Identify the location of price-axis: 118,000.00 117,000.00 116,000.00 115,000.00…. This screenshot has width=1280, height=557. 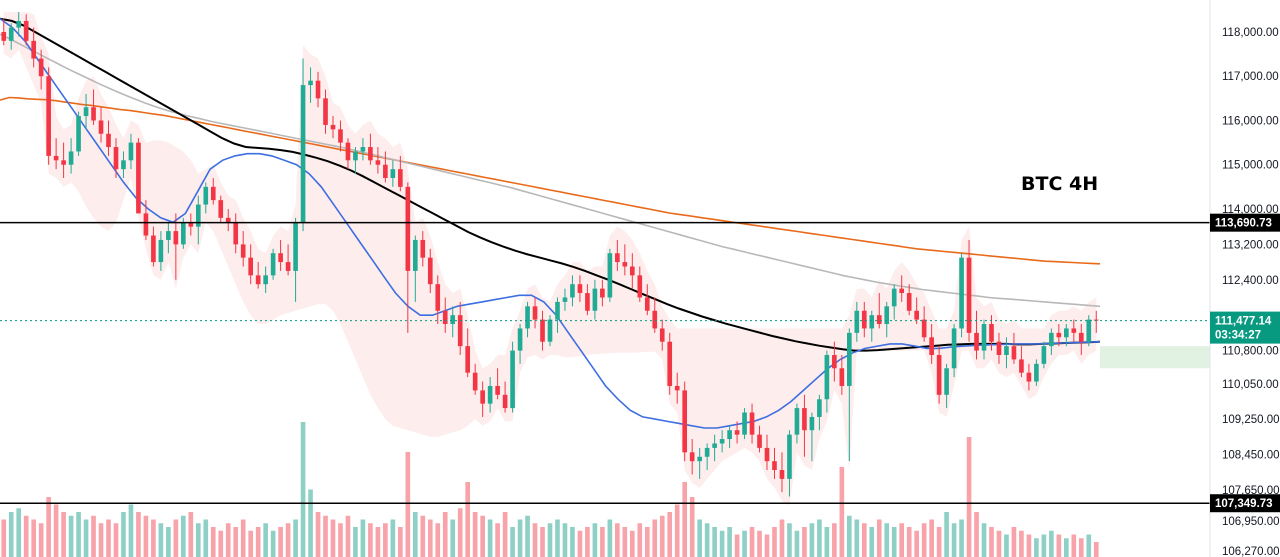
(1251, 292).